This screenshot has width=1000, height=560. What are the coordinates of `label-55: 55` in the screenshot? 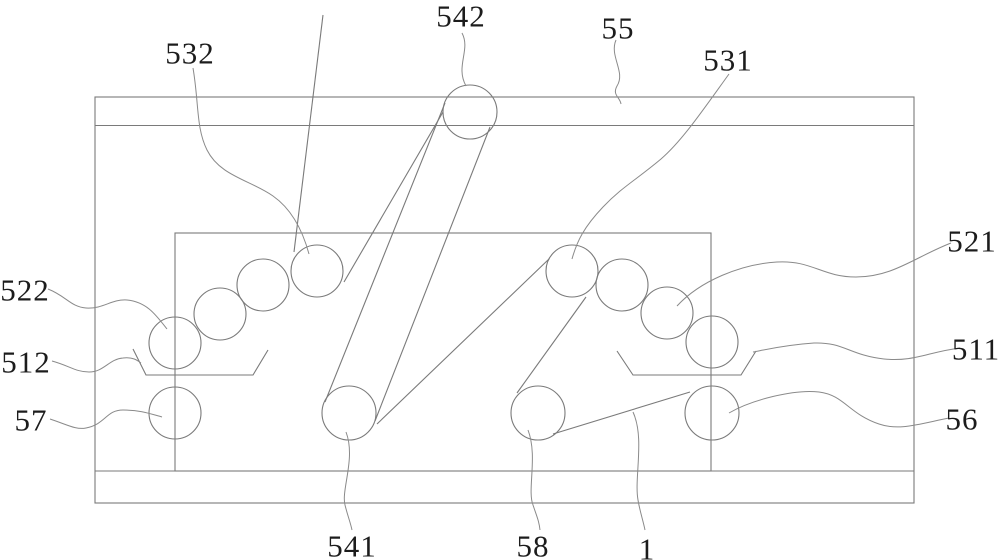 It's located at (618, 28).